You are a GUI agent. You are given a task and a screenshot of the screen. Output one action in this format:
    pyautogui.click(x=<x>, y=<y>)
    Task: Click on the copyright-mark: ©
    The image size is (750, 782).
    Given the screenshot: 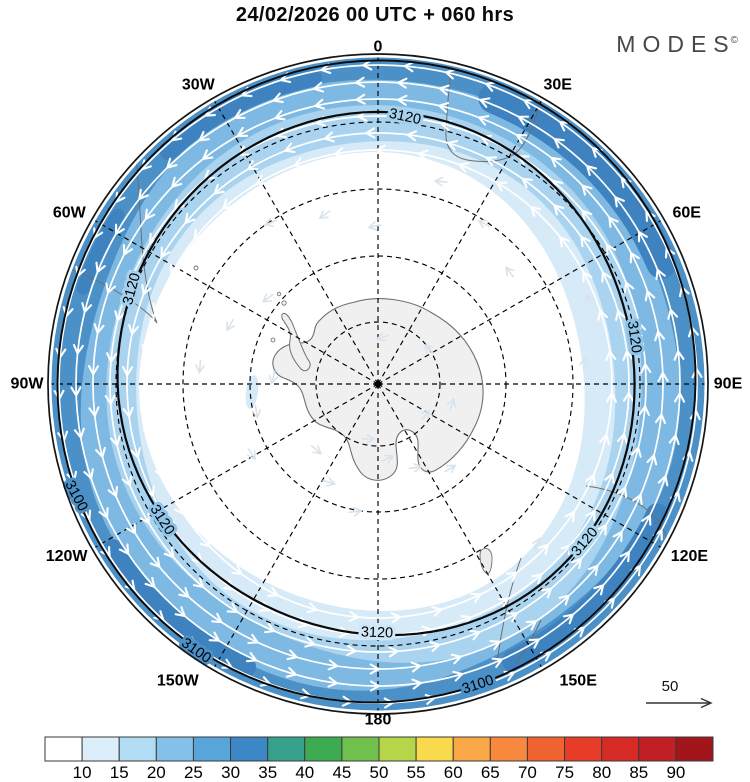 What is the action you would take?
    pyautogui.click(x=734, y=40)
    